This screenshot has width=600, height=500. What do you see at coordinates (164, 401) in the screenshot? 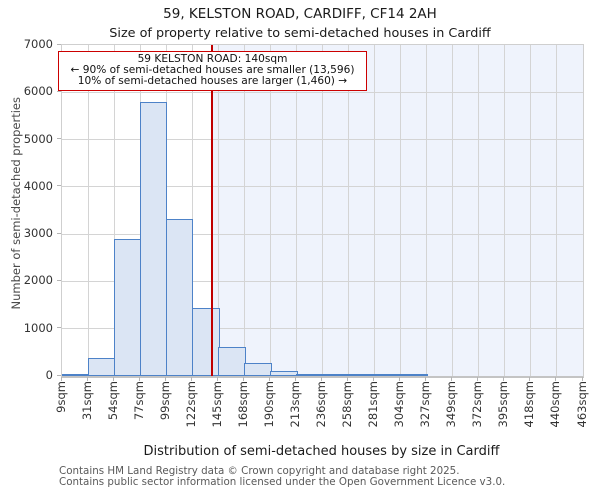
I see `x-tick-label: 99sqm` at bounding box center [164, 401].